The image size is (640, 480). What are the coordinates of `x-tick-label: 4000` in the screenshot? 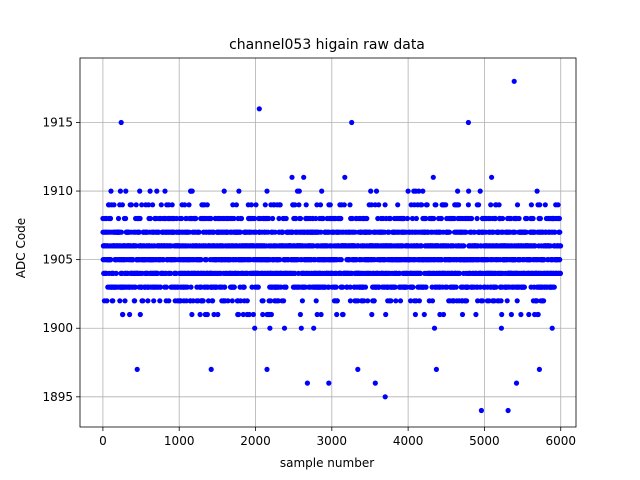 It's located at (408, 441).